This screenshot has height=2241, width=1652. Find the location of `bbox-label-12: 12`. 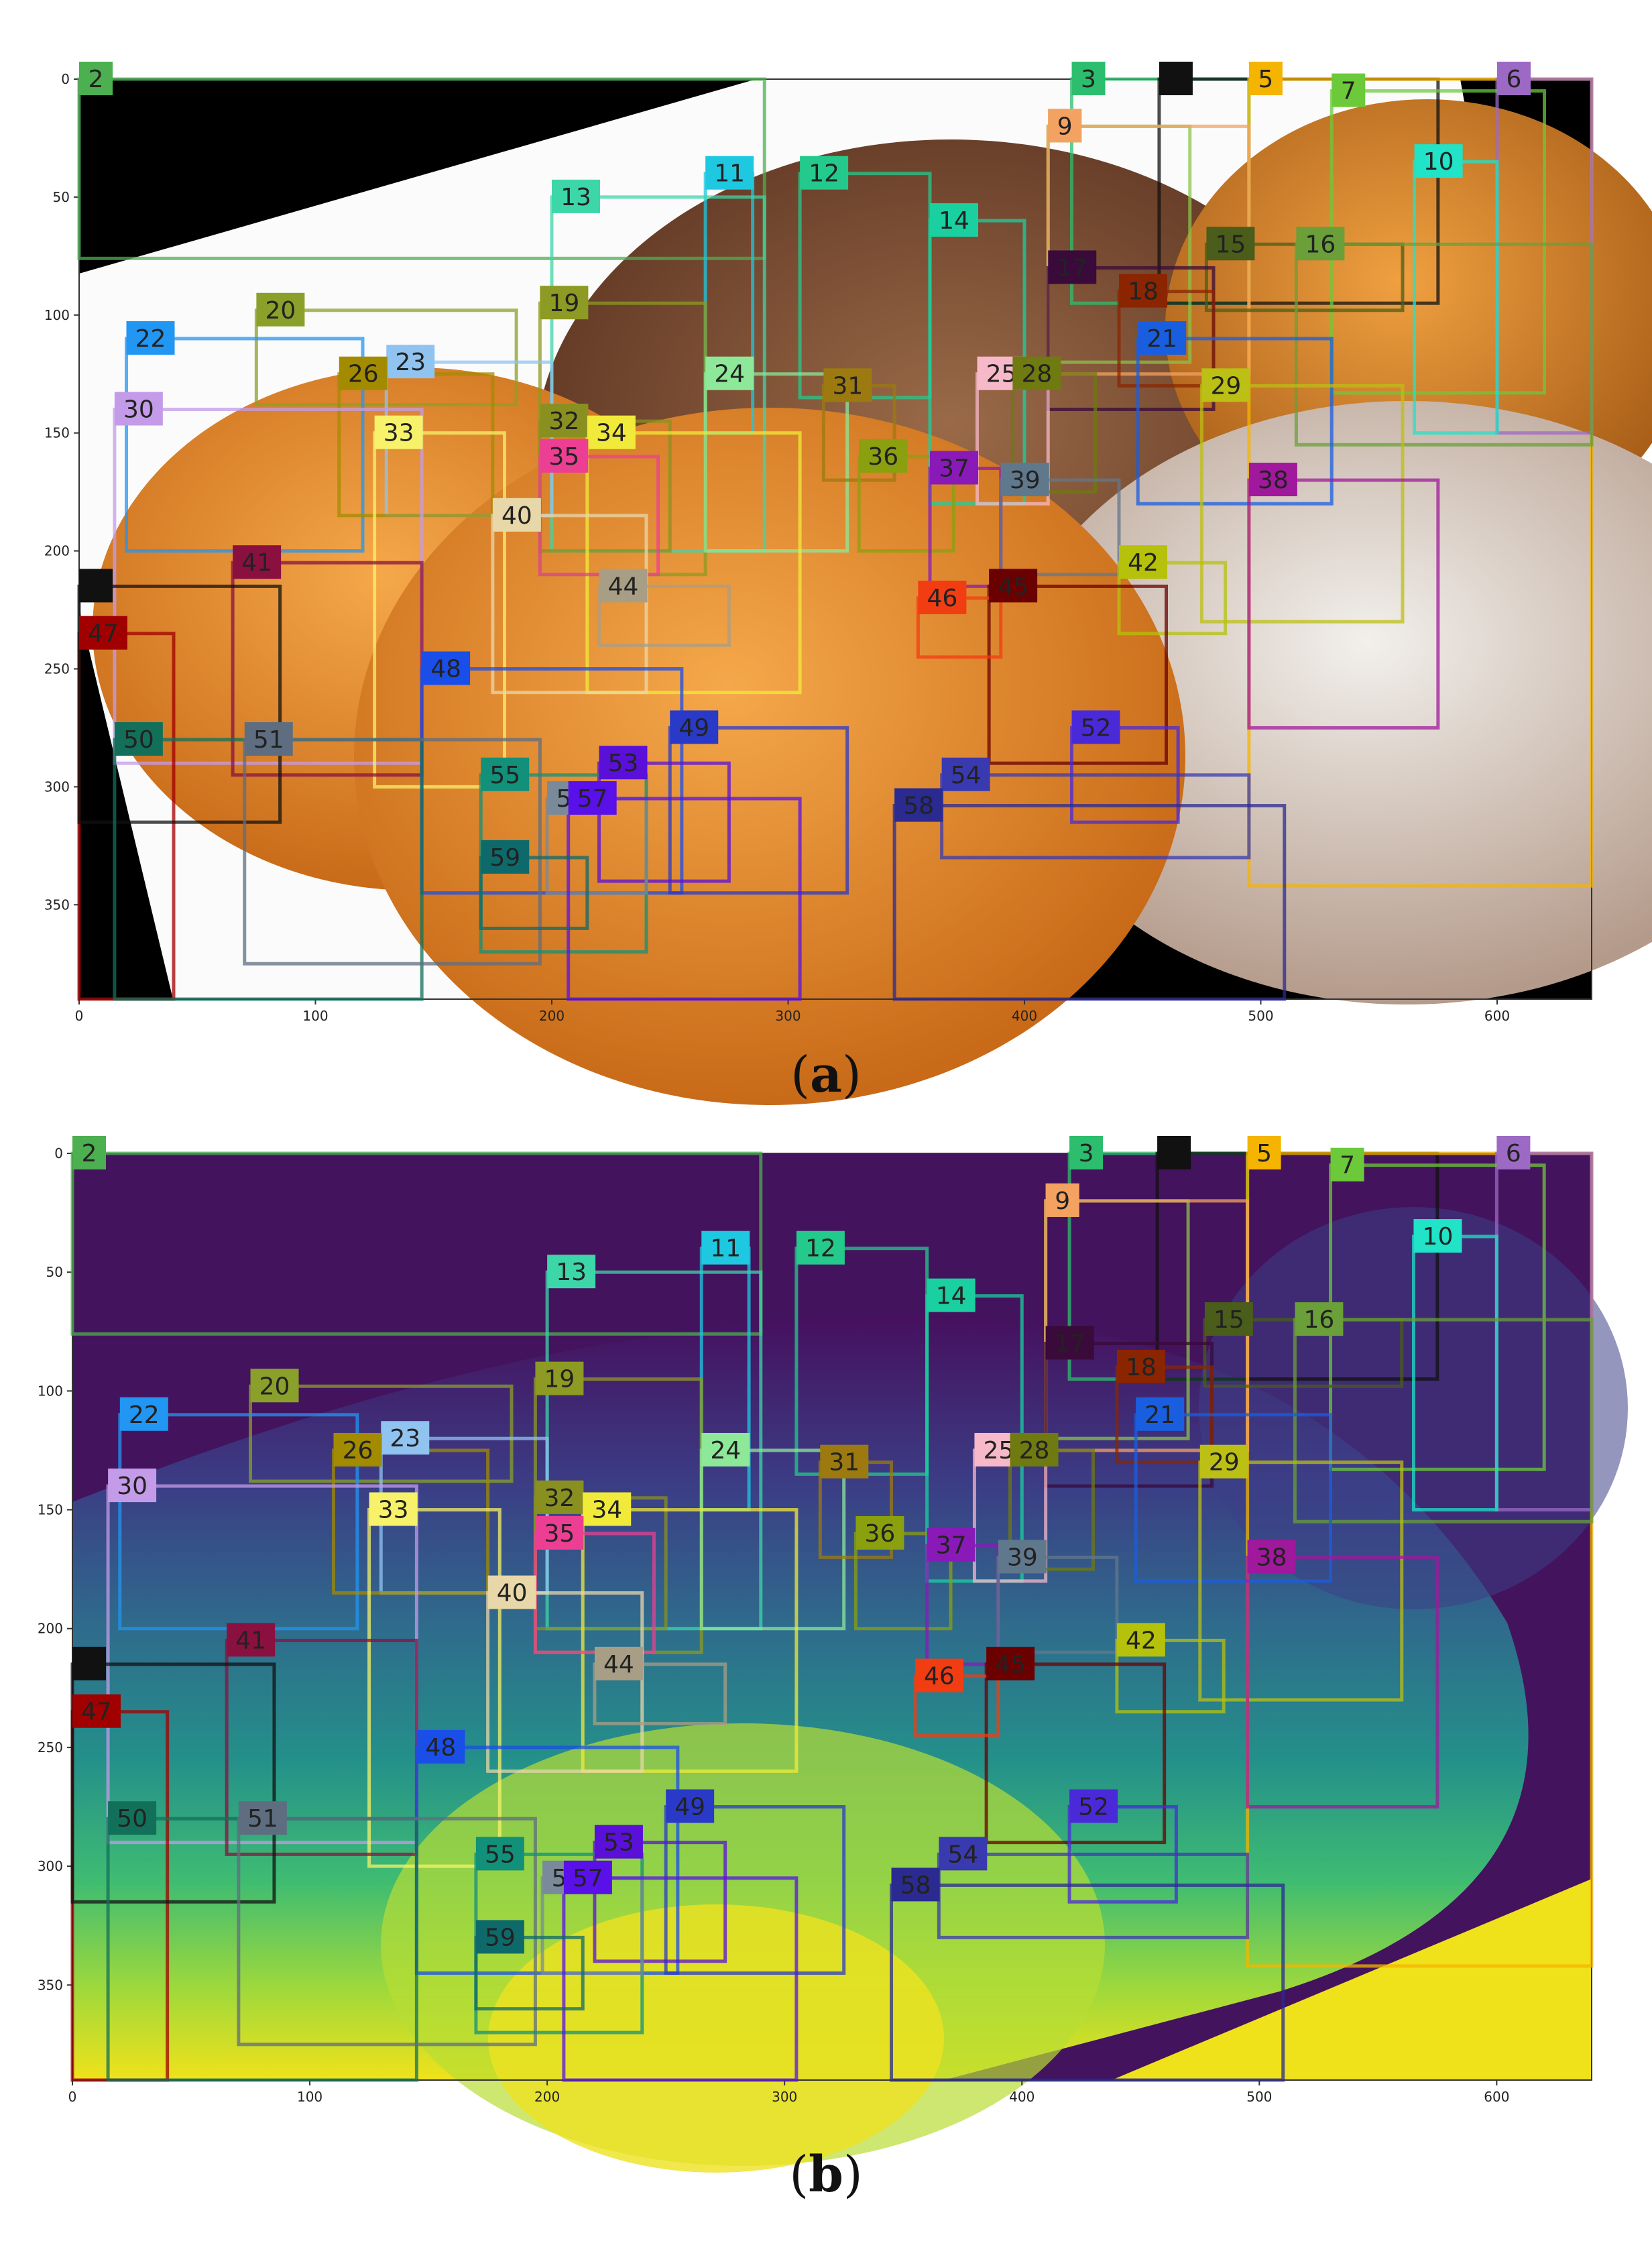

bbox-label-12: 12 is located at coordinates (820, 1249).